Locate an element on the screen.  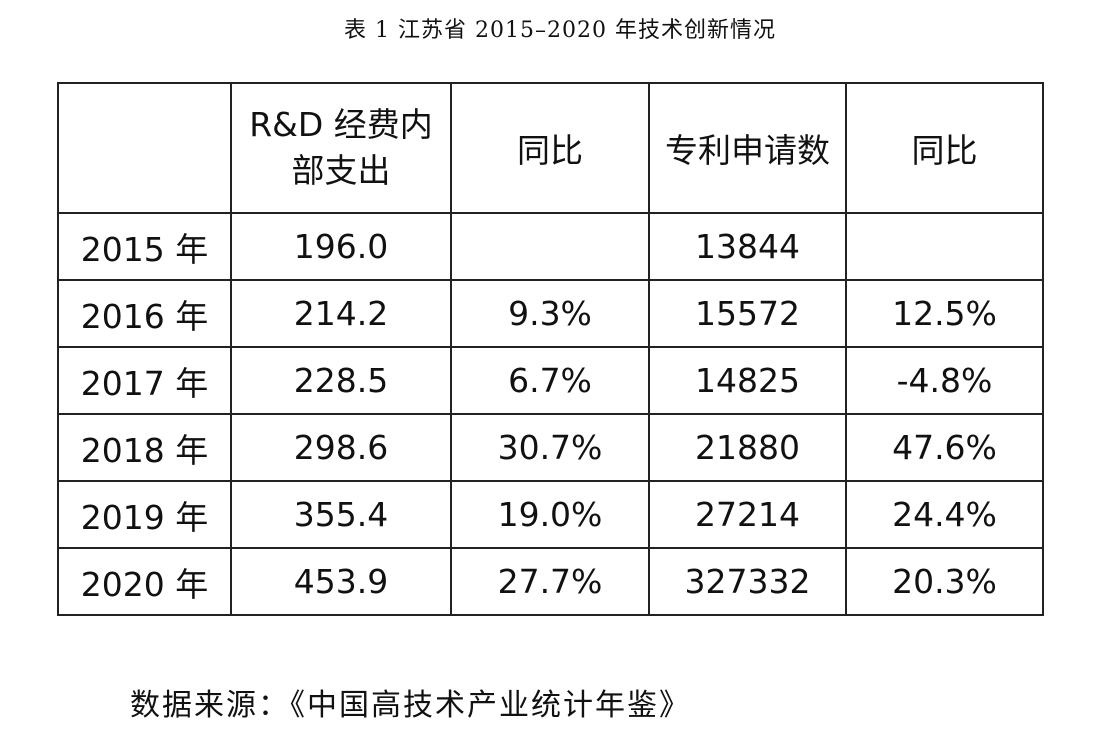
table-cell: 9.3% is located at coordinates (550, 313).